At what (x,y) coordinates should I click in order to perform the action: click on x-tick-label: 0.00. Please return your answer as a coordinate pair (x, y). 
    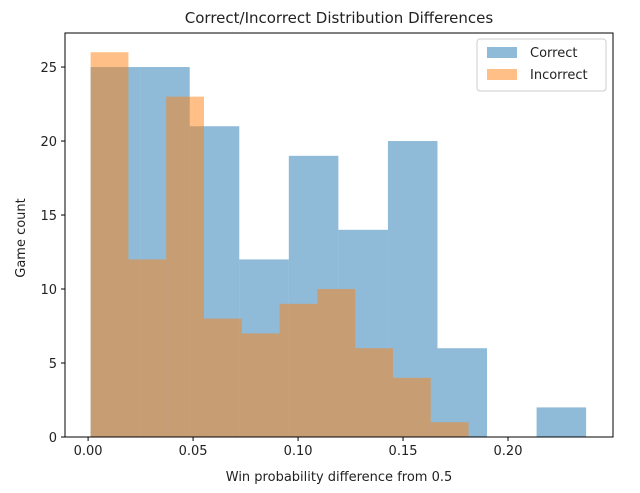
    Looking at the image, I should click on (88, 451).